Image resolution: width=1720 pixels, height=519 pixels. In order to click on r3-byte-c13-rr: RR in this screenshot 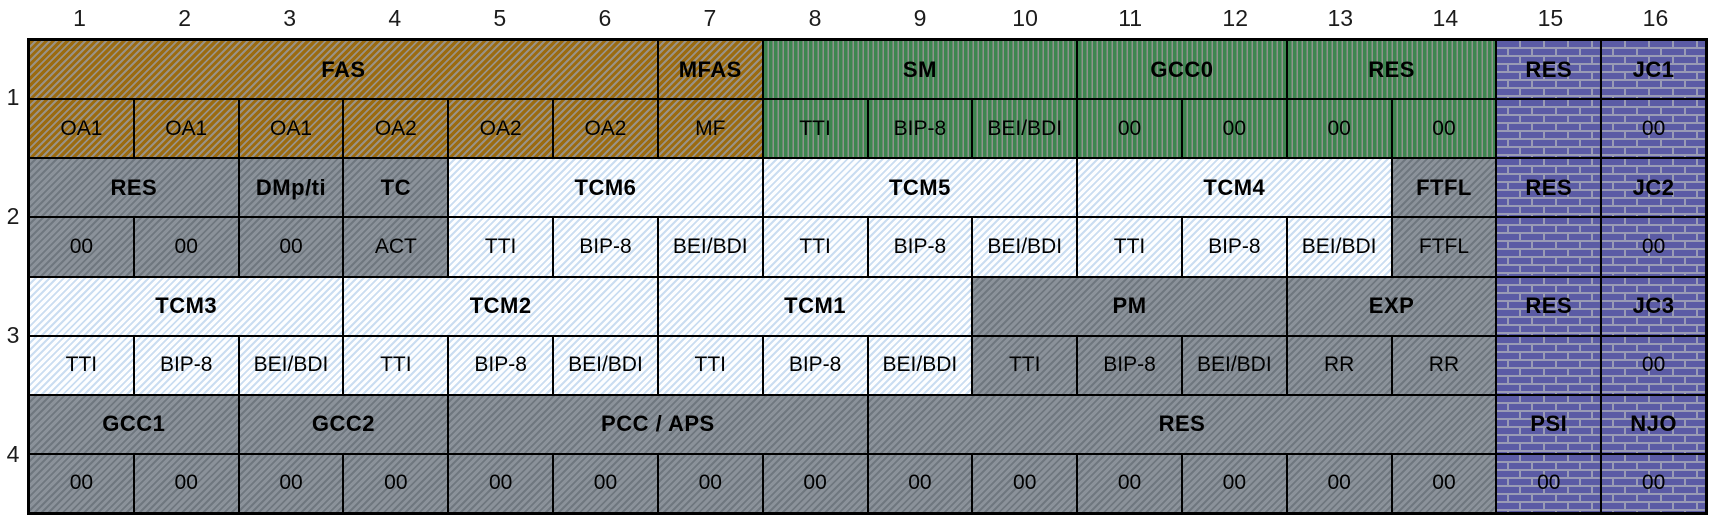, I will do `click(1339, 365)`.